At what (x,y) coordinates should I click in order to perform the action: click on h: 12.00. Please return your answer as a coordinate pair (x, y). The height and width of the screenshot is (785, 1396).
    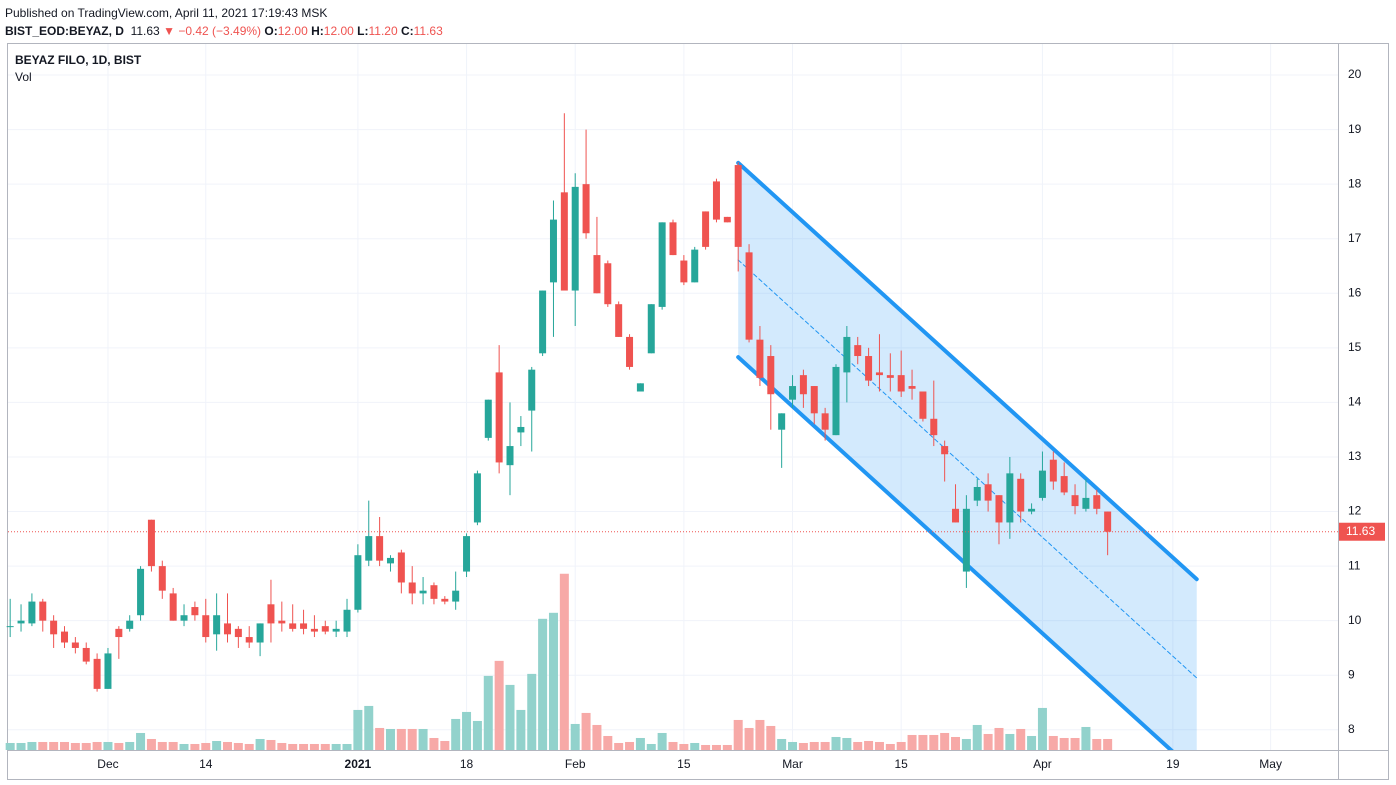
    Looking at the image, I should click on (338, 31).